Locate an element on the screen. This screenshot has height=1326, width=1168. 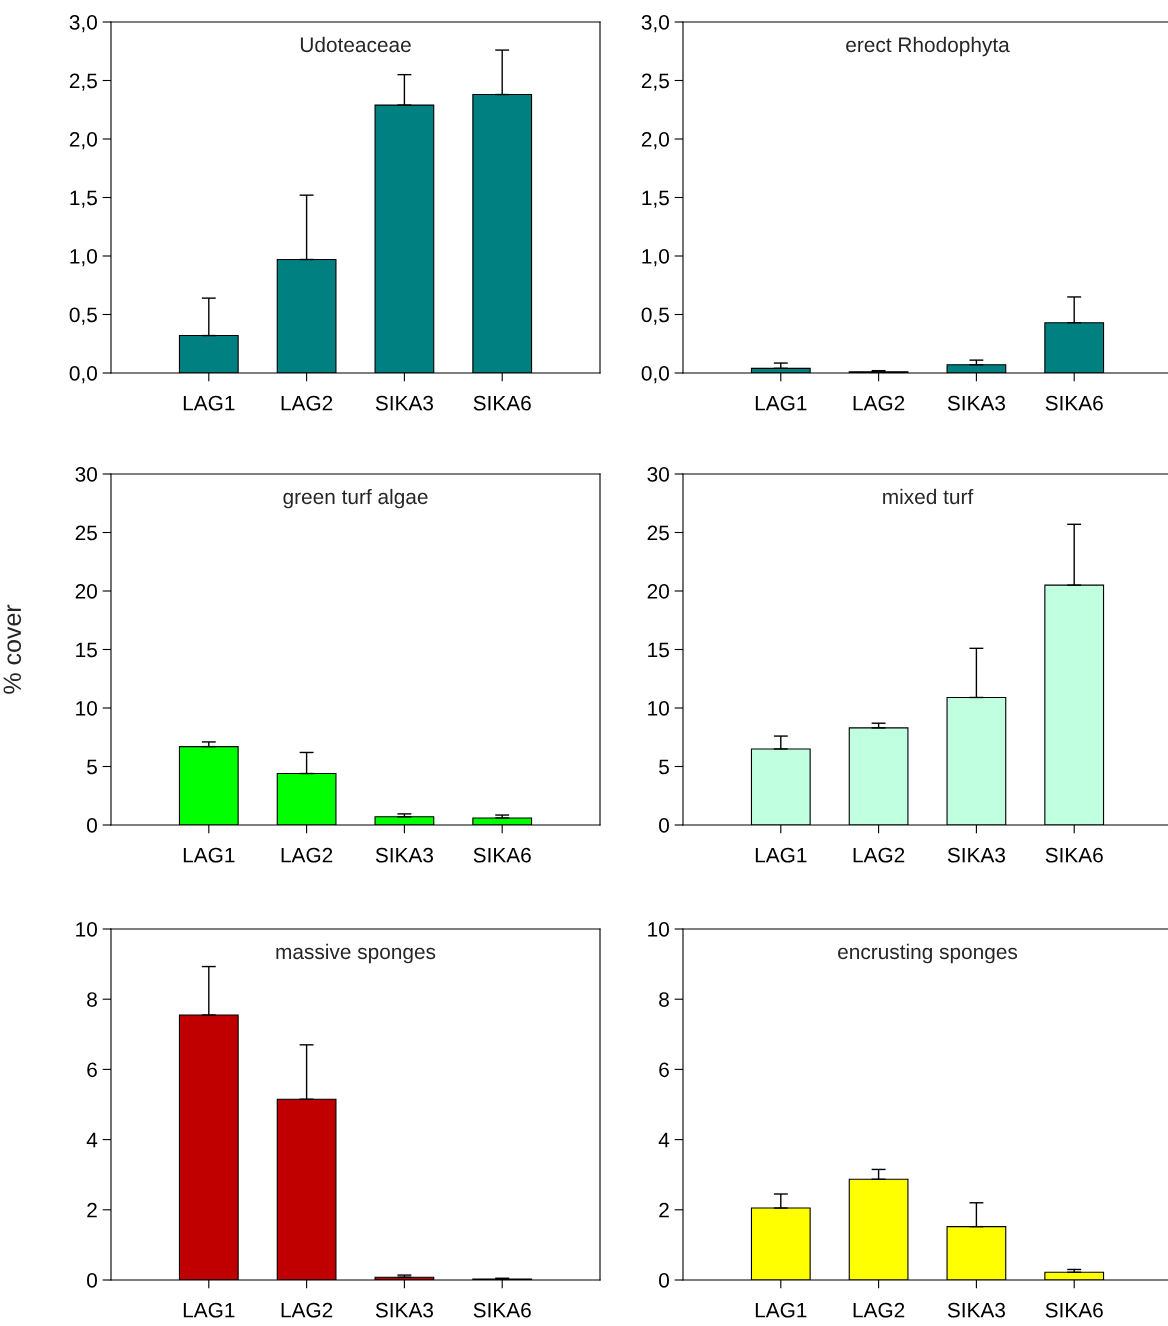
text: Udoteaceae is located at coordinates (355, 44).